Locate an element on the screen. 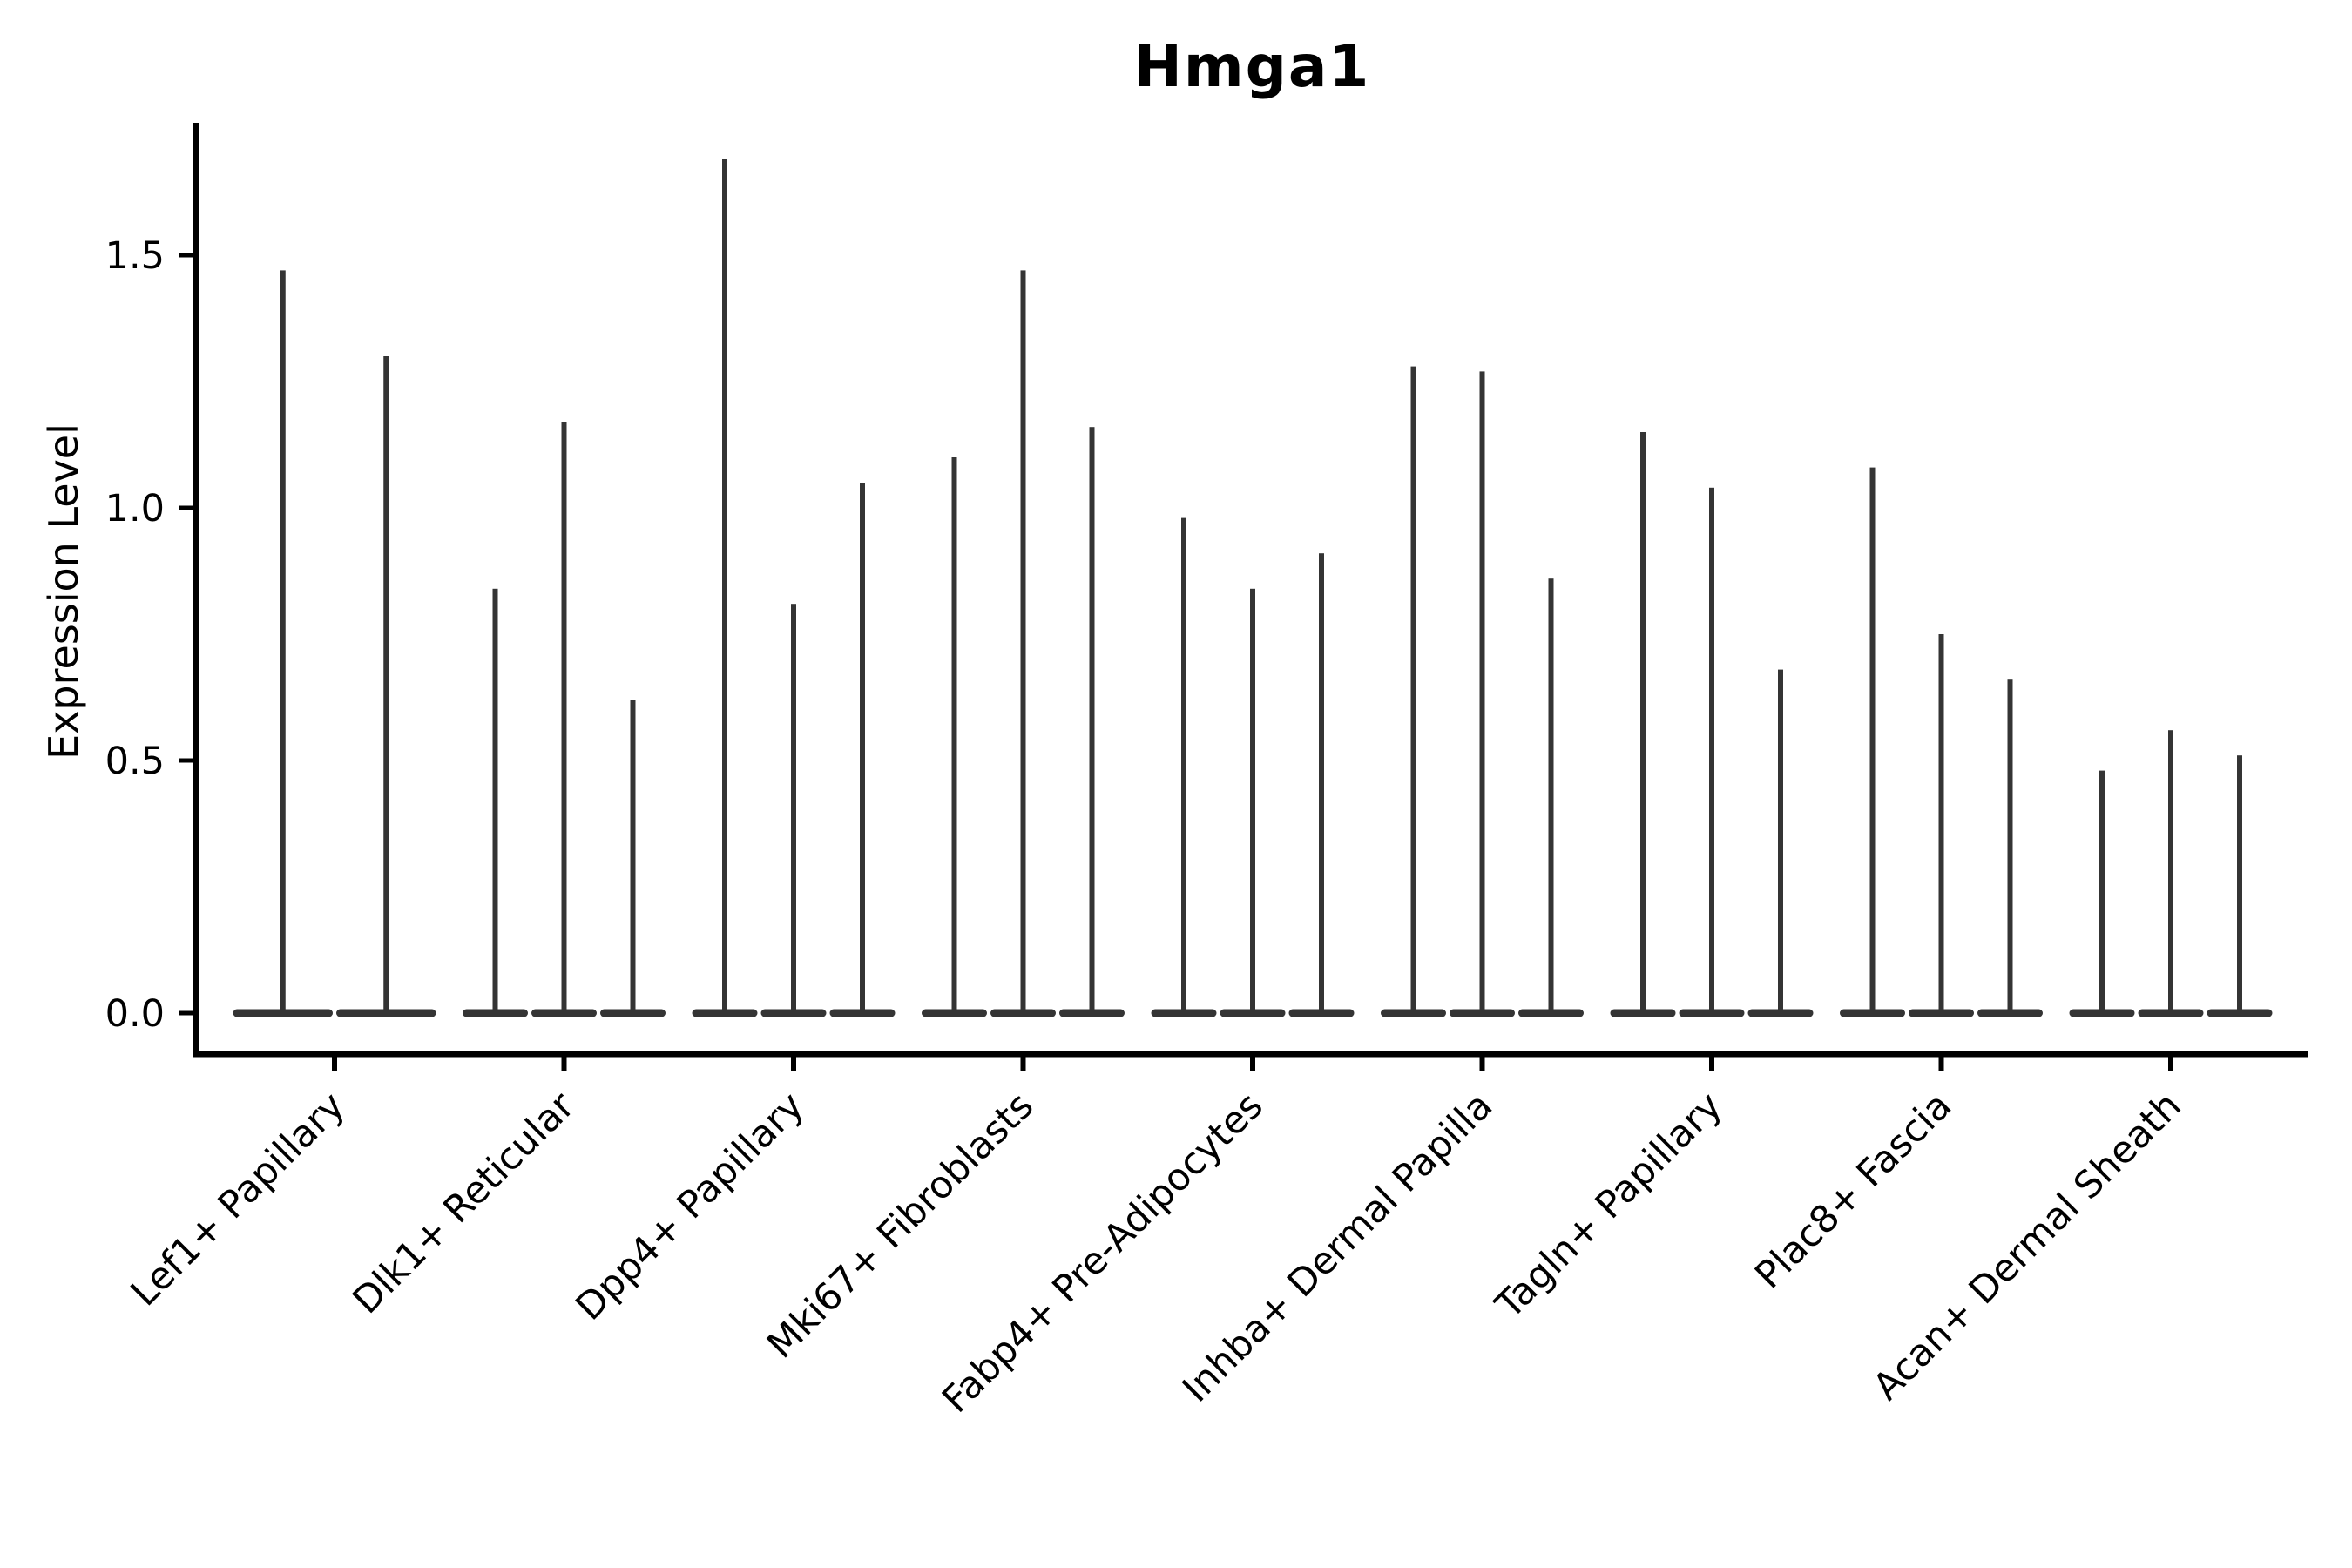  y-tick-label-2: 1.0 is located at coordinates (135, 509).